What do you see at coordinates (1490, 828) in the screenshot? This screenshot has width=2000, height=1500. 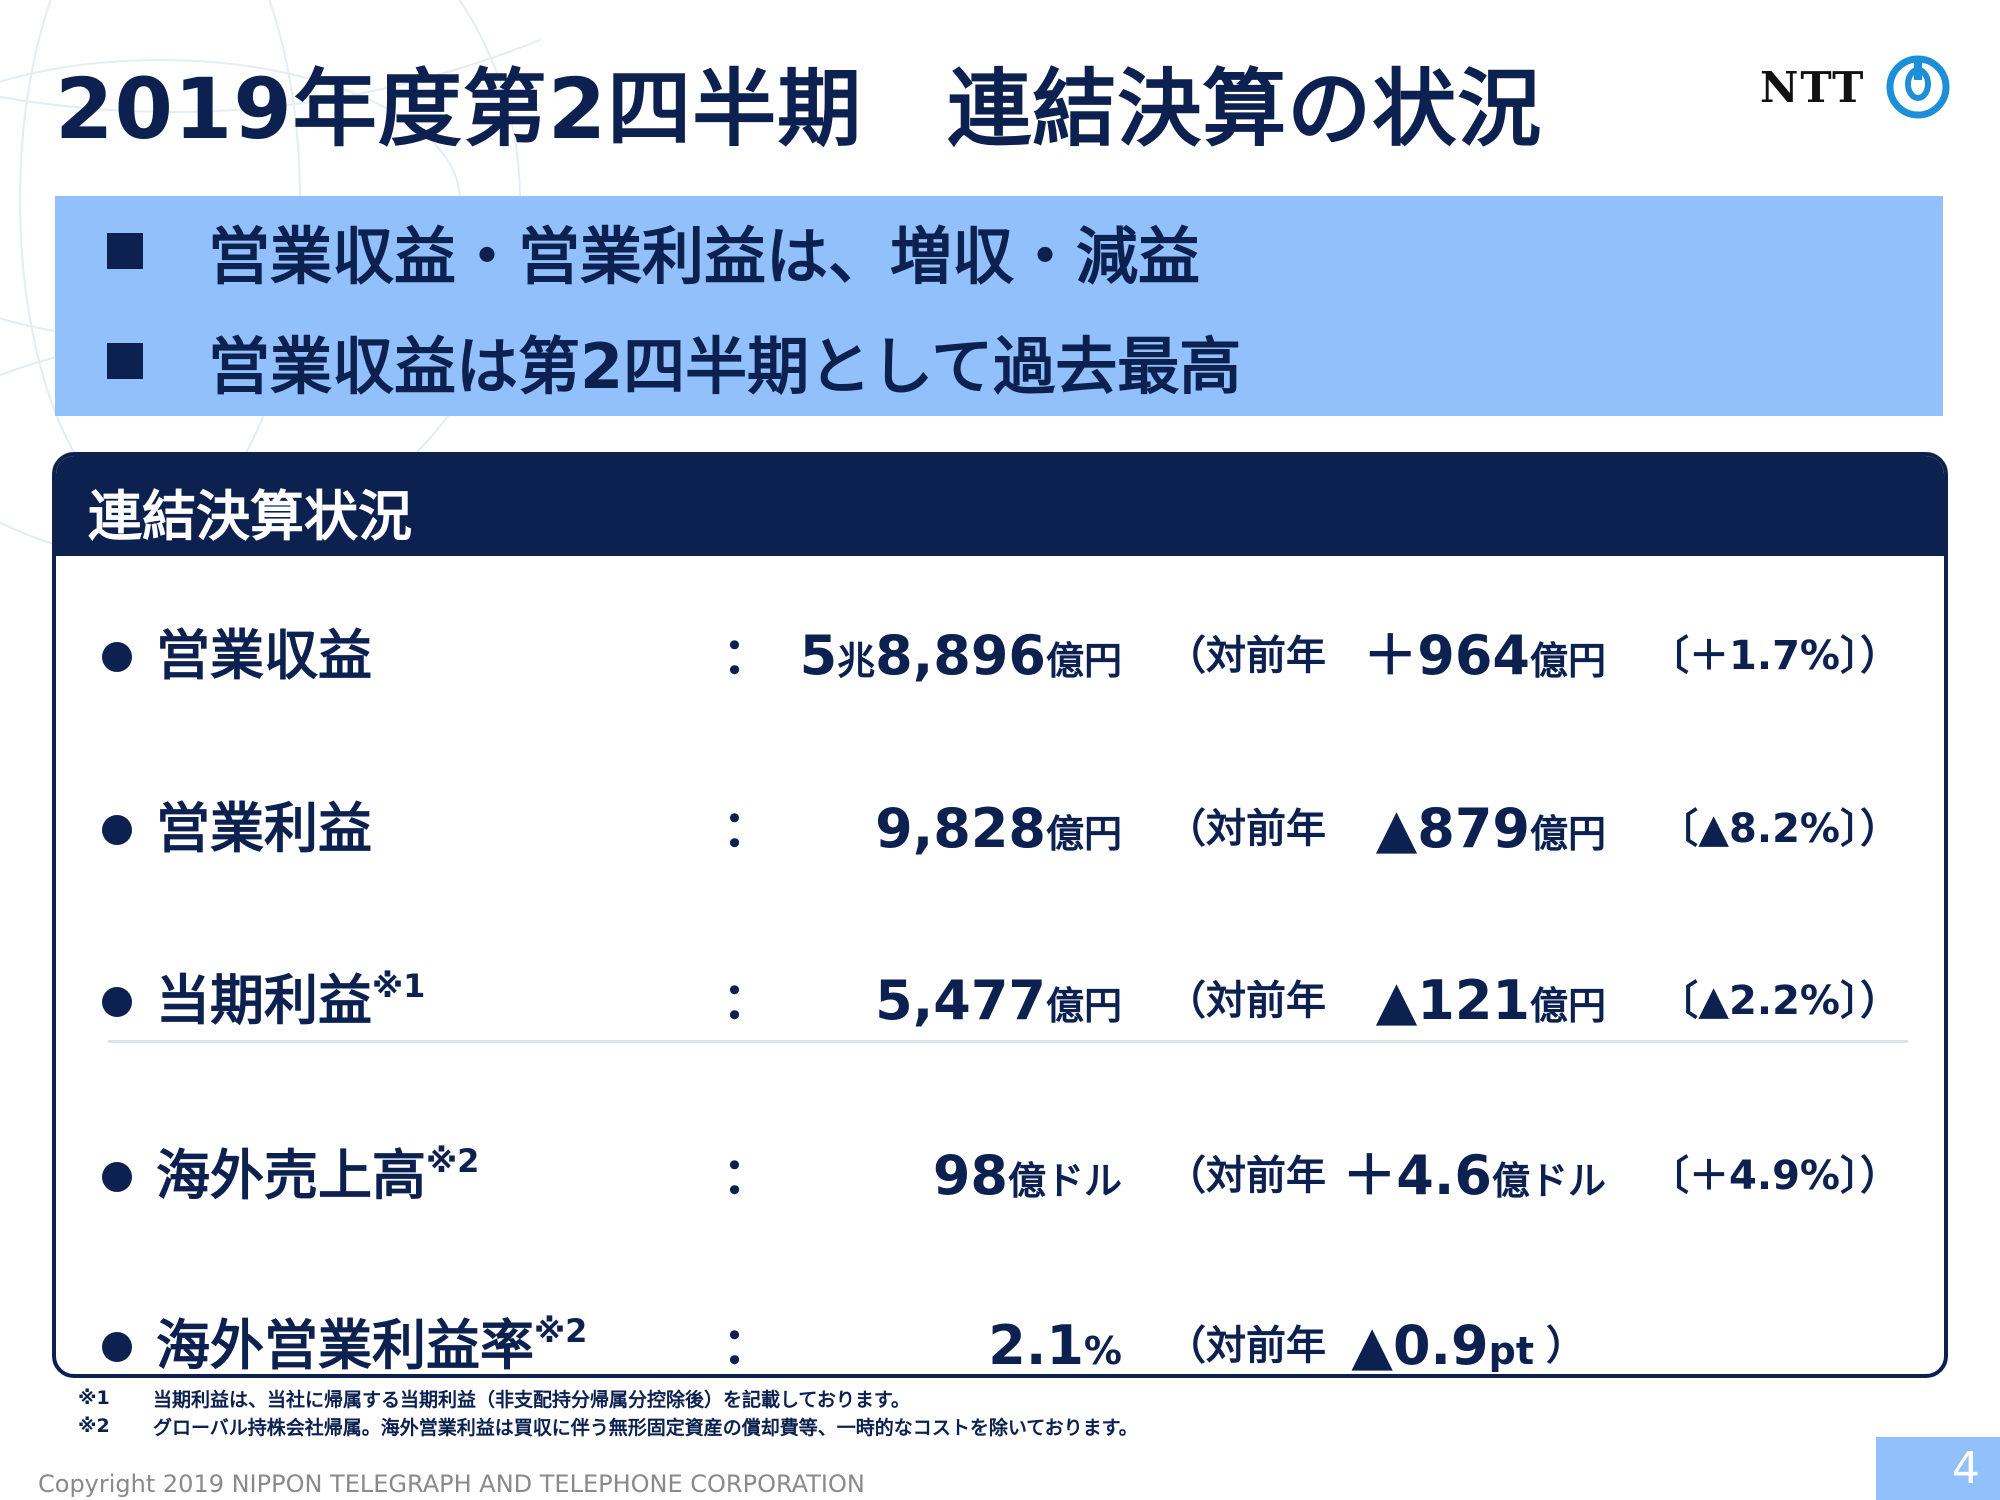 I see `row-change: ▲879億円` at bounding box center [1490, 828].